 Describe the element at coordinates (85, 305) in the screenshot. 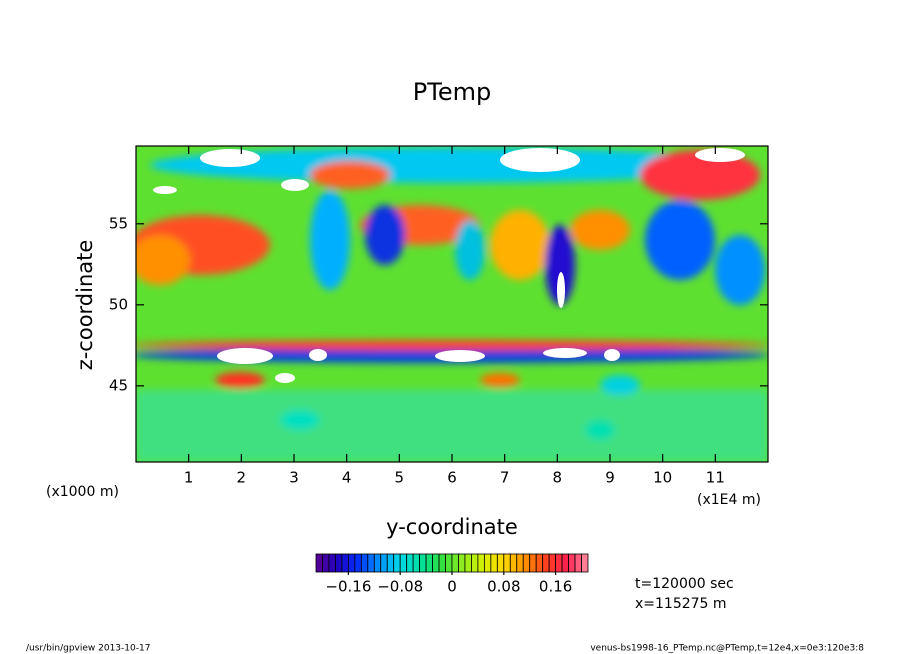

I see `y-axis-label: z-coordinate` at that location.